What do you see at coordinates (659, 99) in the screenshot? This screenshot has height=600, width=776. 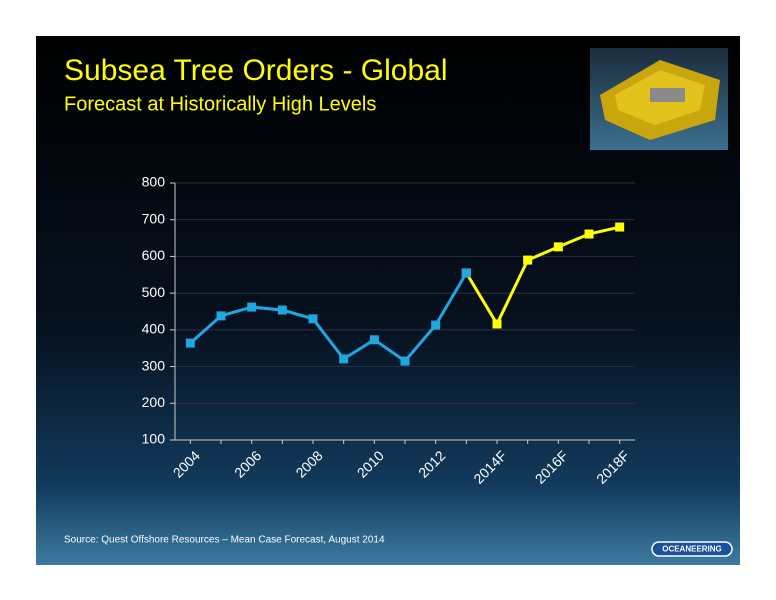 I see `equipment-photo` at bounding box center [659, 99].